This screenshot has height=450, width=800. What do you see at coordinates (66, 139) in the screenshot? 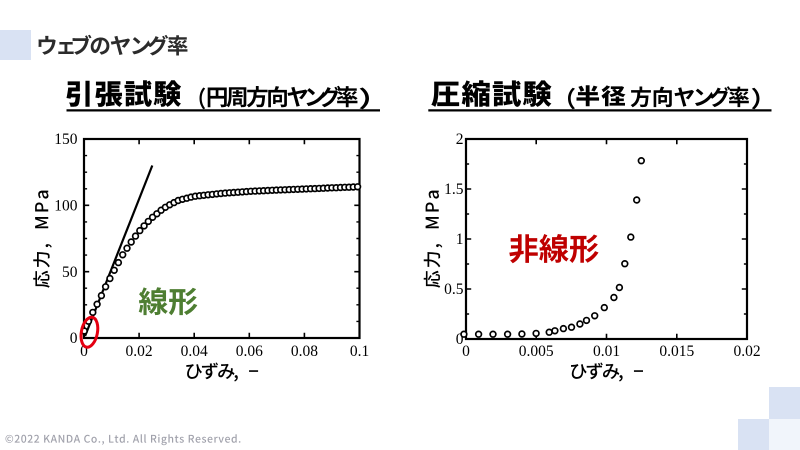
I see `svg-text: 150` at bounding box center [66, 139].